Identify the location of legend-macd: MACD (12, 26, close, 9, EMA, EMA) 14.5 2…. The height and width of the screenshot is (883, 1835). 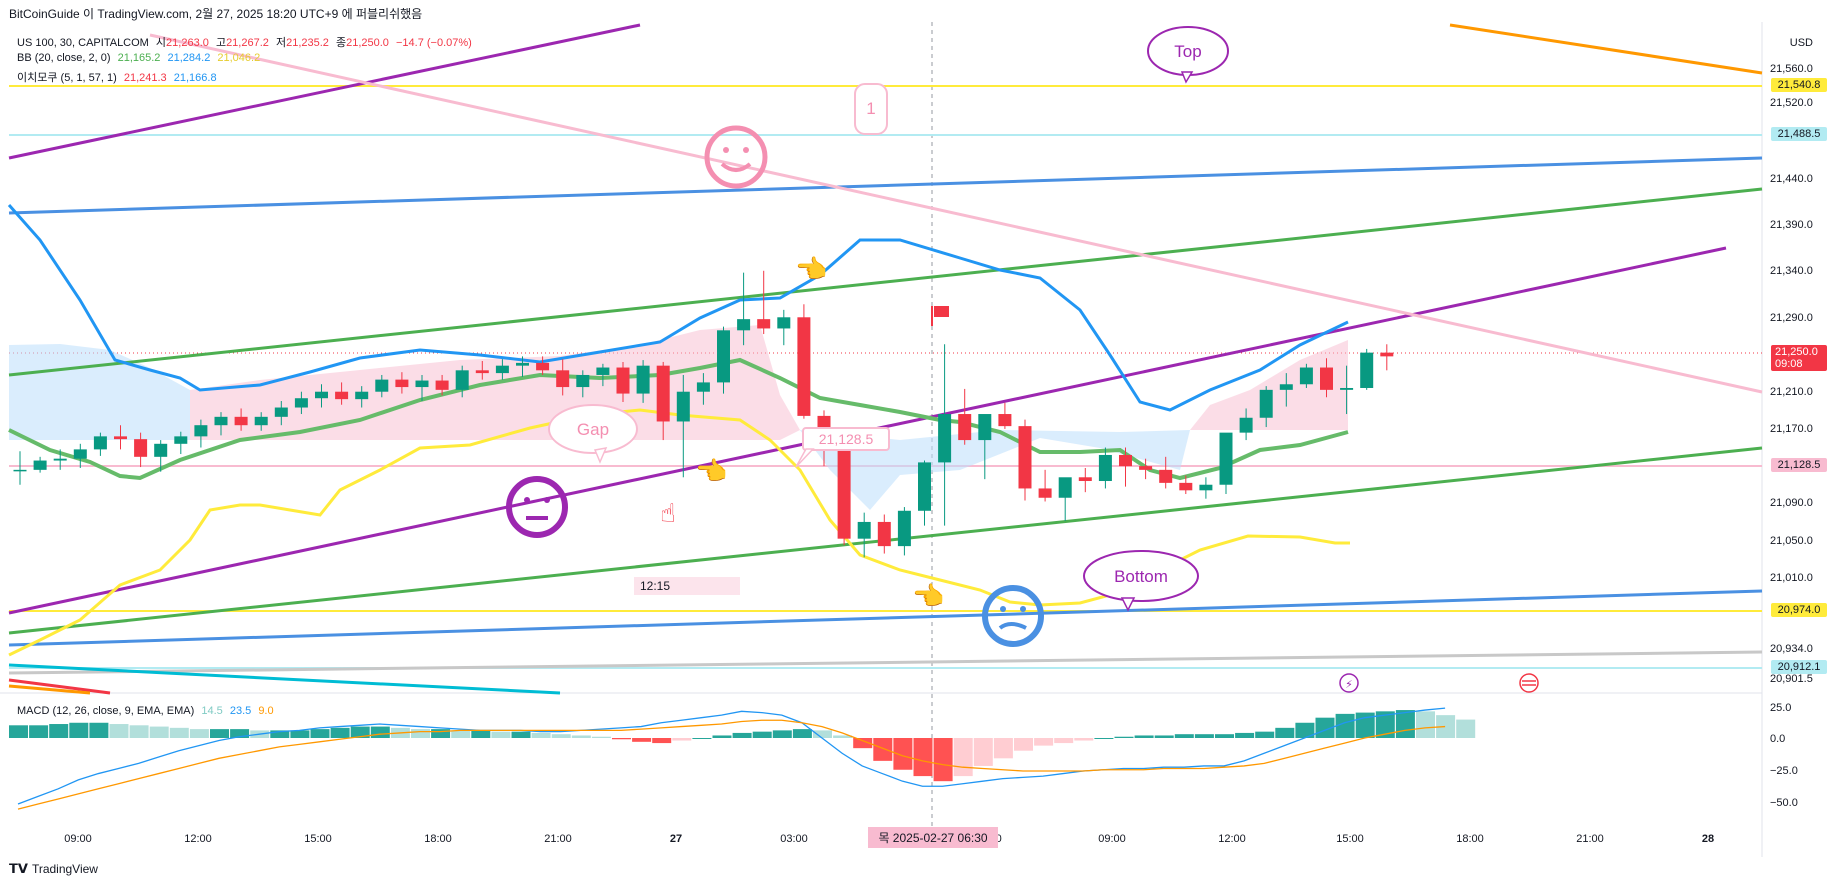
(147, 711).